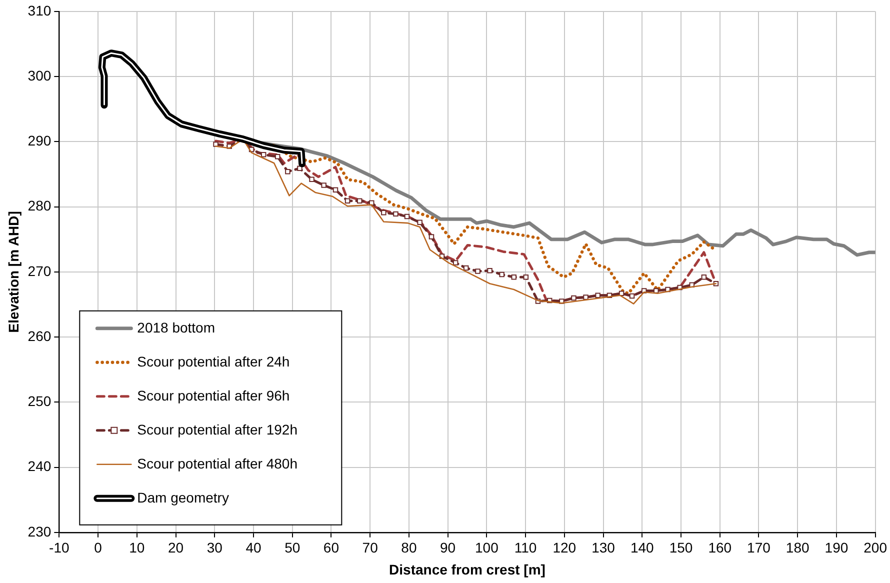  Describe the element at coordinates (13, 272) in the screenshot. I see `y-axis-title: Elevation [m AHD]` at that location.